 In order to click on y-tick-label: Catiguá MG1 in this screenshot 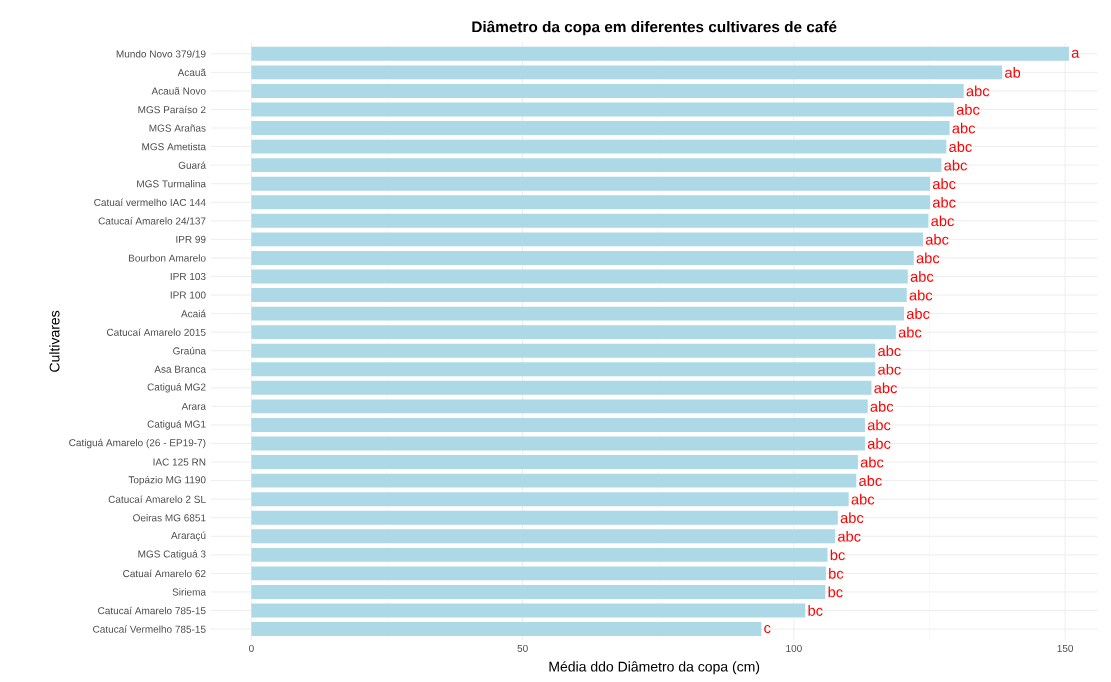, I will do `click(176, 425)`.